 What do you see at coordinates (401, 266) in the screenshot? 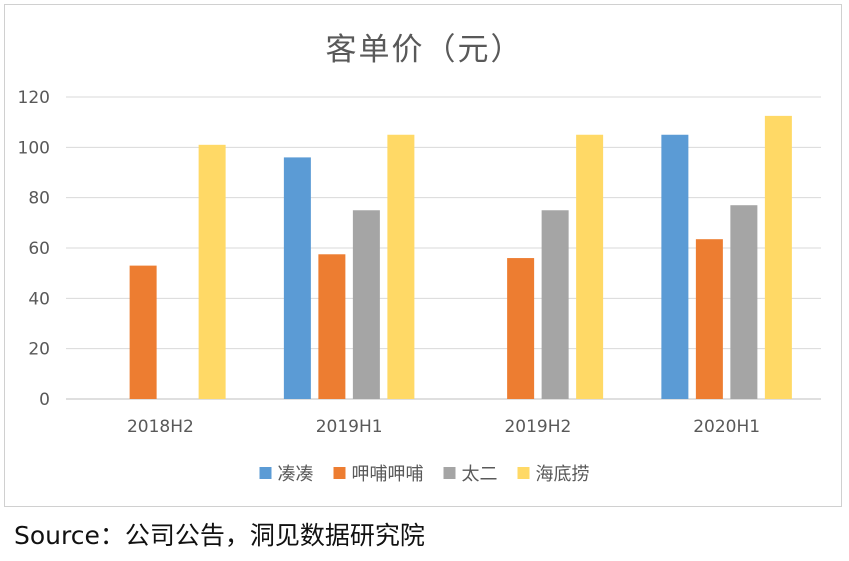
I see `bar-2019H1-海底捞` at bounding box center [401, 266].